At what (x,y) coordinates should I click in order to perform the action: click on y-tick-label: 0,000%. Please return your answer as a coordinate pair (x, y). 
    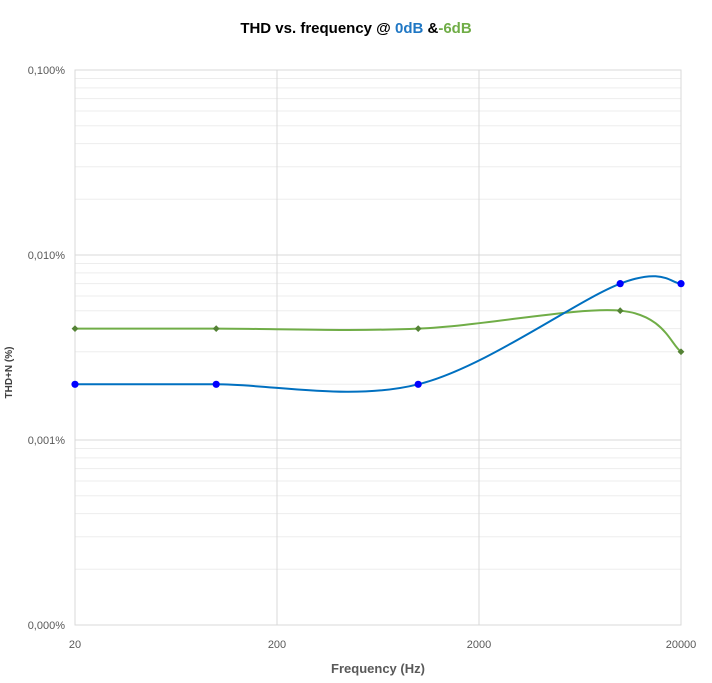
    Looking at the image, I should click on (47, 626).